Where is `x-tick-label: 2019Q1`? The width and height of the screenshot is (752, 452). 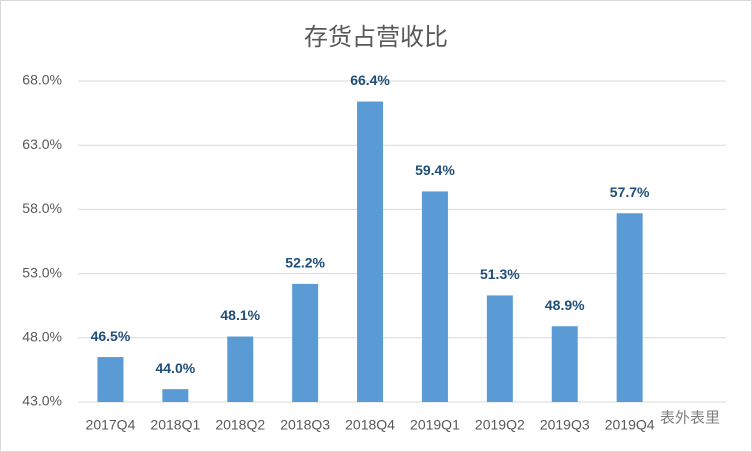
x-tick-label: 2019Q1 is located at coordinates (435, 425).